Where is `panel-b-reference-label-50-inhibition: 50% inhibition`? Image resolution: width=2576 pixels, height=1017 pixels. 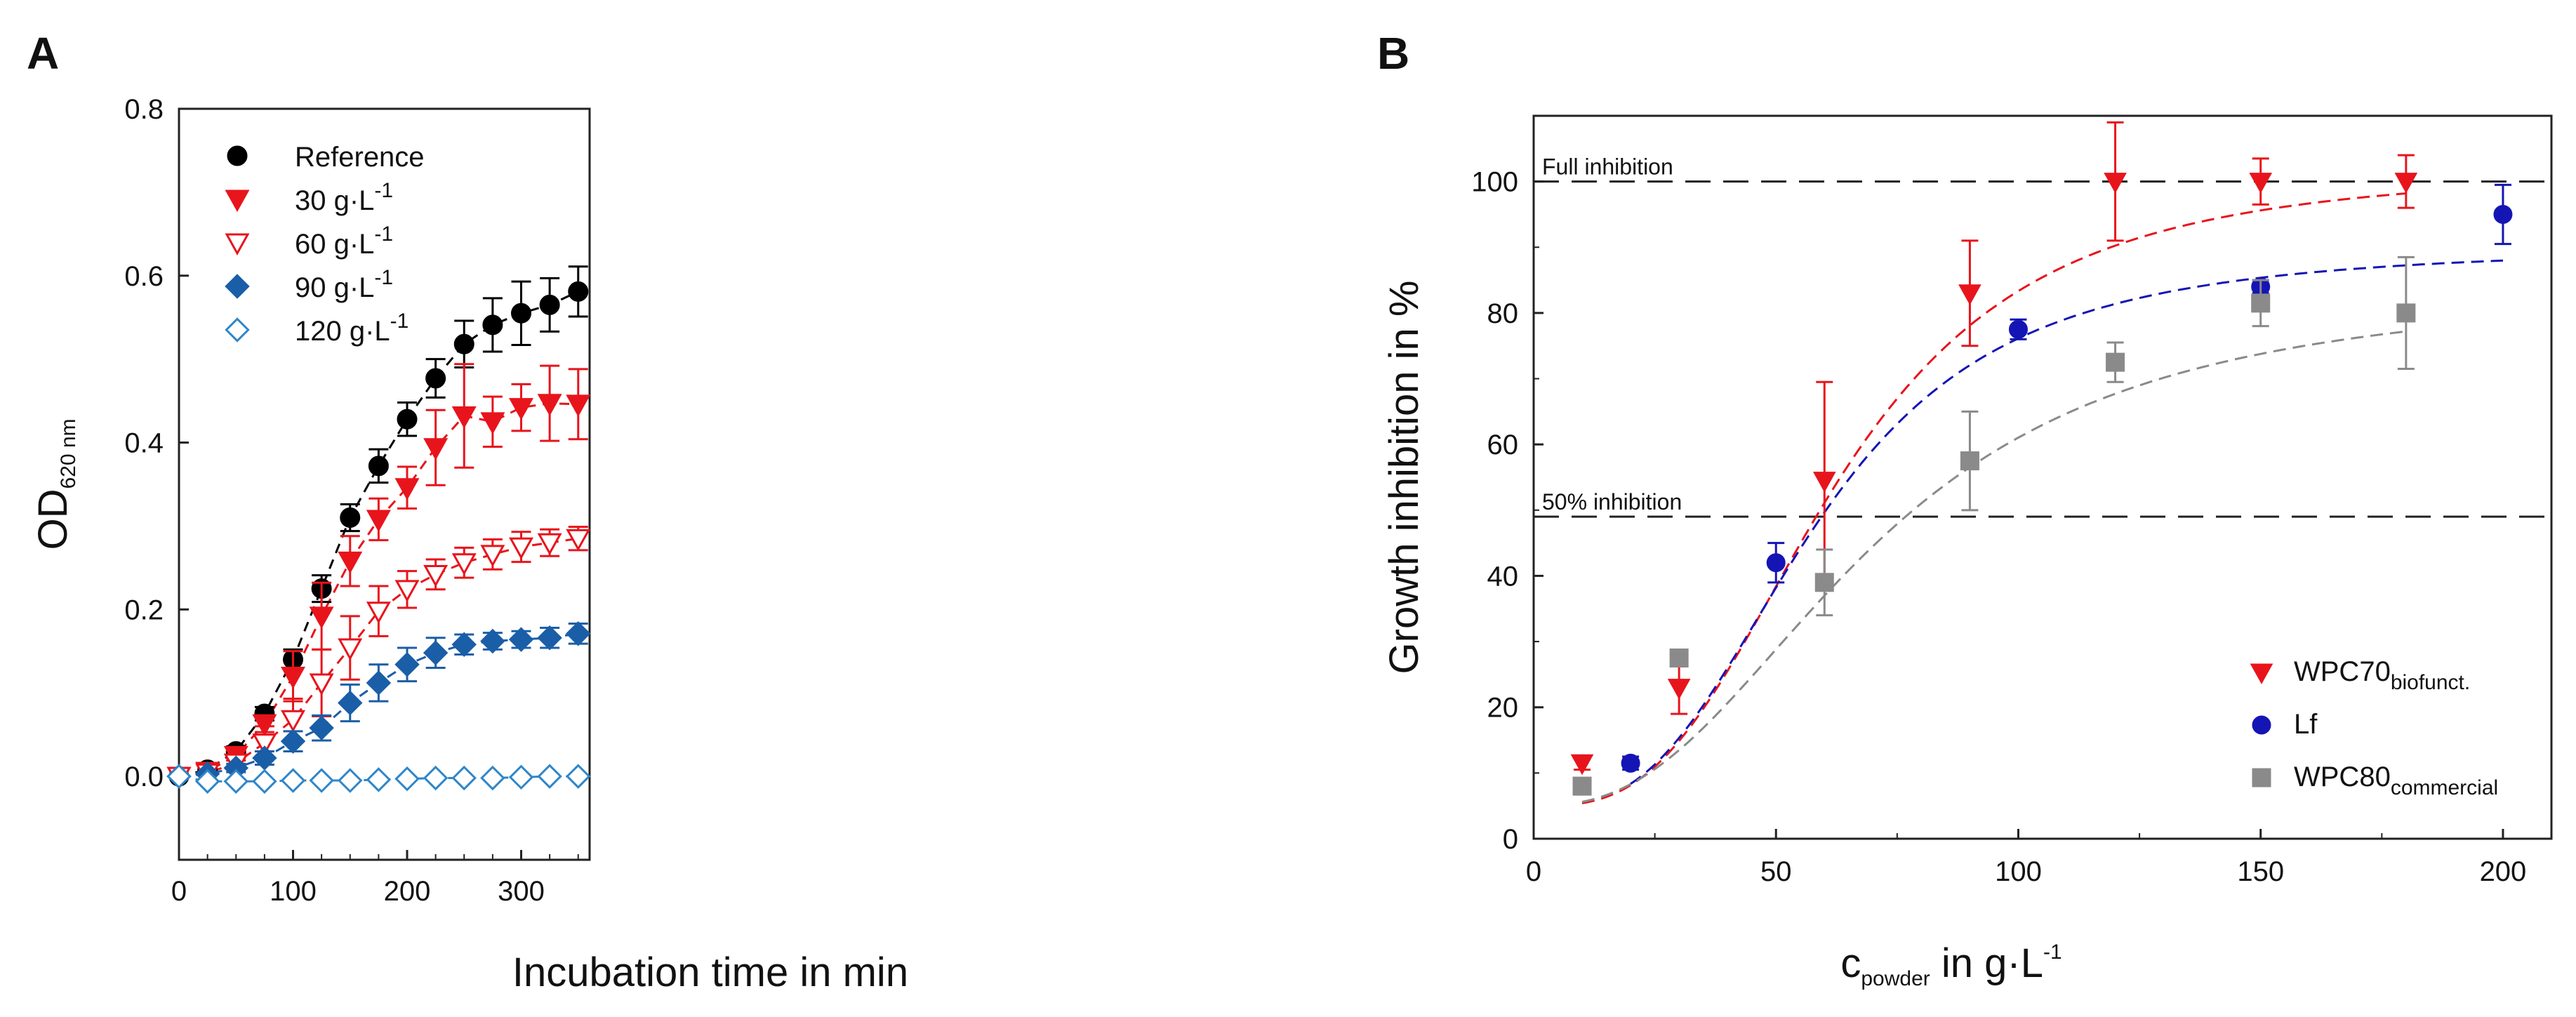 panel-b-reference-label-50-inhibition: 50% inhibition is located at coordinates (1612, 501).